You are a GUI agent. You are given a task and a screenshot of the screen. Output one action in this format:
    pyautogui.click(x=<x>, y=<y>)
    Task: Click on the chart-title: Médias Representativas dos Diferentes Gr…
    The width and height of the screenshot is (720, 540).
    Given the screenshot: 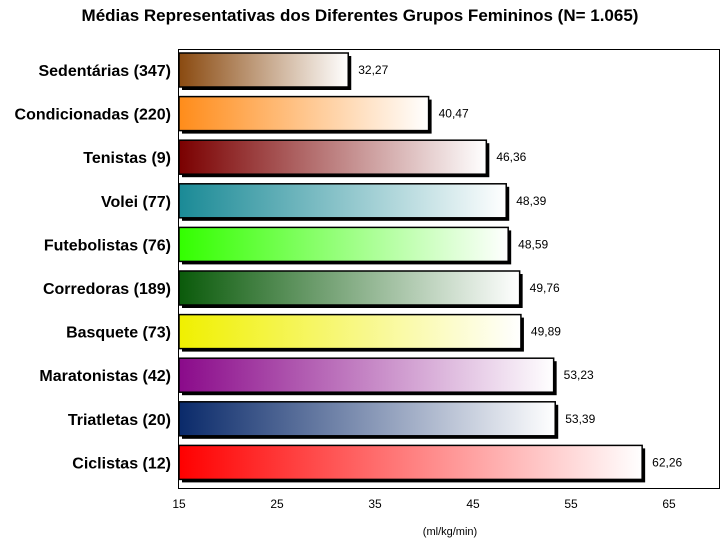 What is the action you would take?
    pyautogui.click(x=360, y=15)
    